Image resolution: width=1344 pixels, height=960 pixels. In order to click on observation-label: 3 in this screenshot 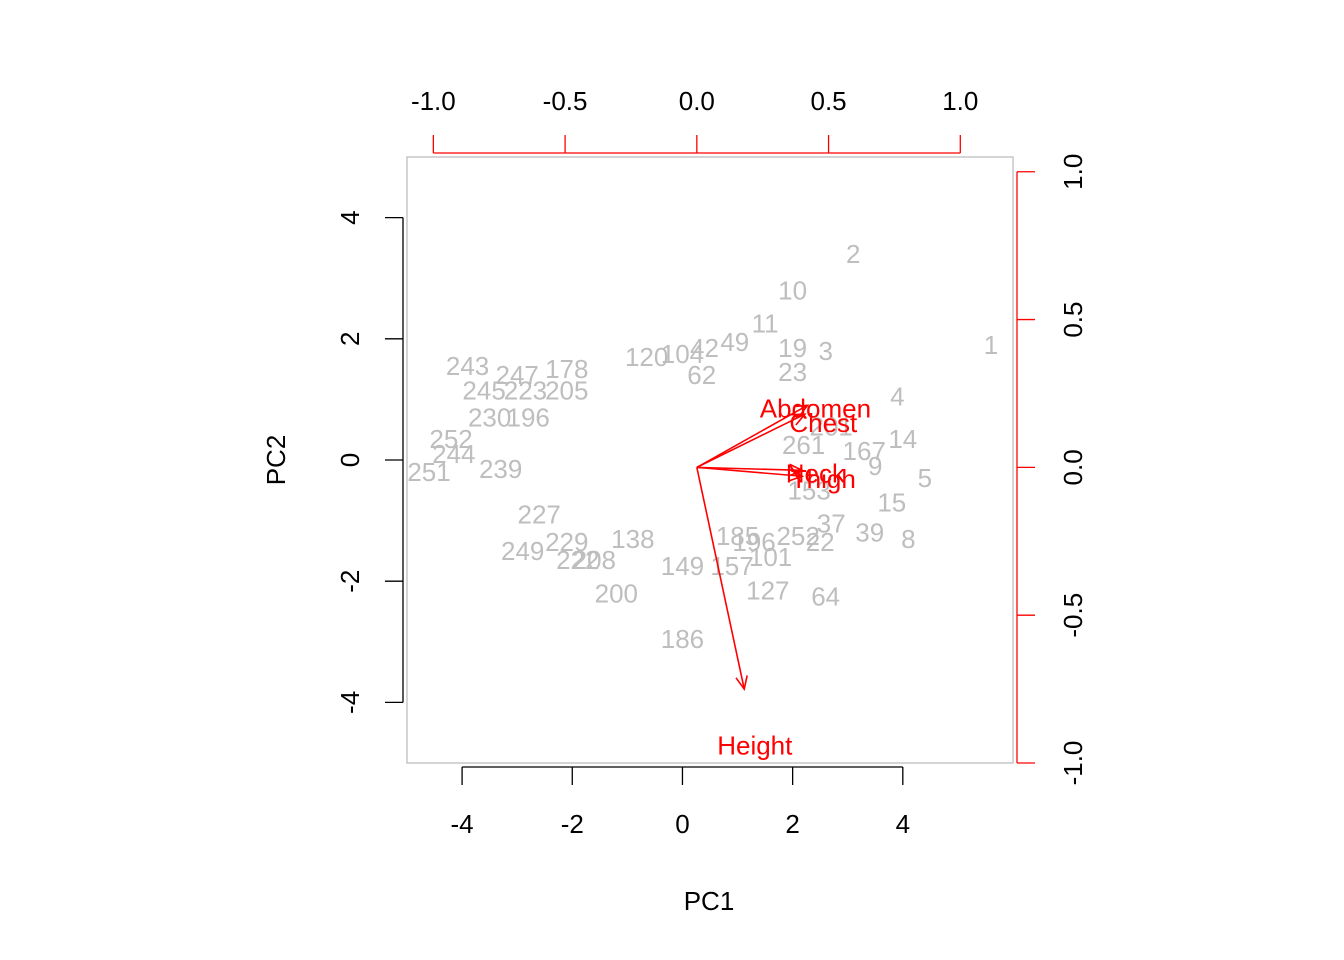, I will do `click(825, 351)`.